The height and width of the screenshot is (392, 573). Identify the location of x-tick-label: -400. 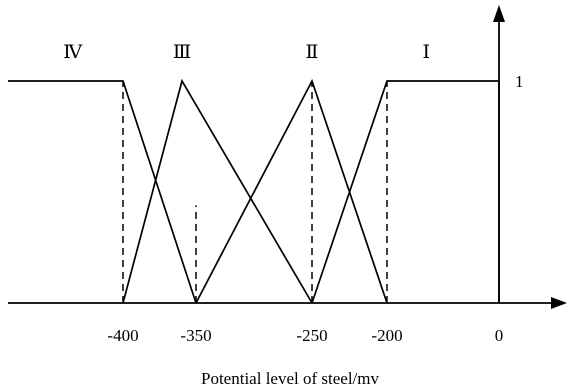
(122, 335).